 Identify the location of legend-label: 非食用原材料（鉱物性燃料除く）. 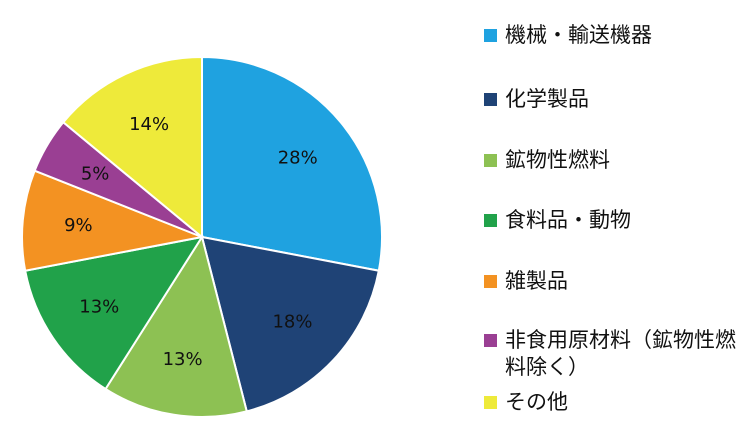
(620, 353).